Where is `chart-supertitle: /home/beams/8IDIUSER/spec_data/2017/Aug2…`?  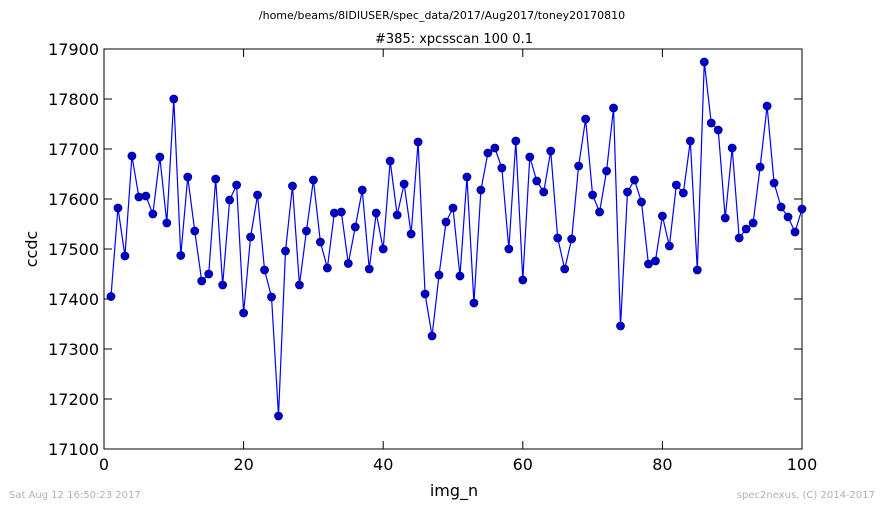 chart-supertitle: /home/beams/8IDIUSER/spec_data/2017/Aug2… is located at coordinates (442, 15).